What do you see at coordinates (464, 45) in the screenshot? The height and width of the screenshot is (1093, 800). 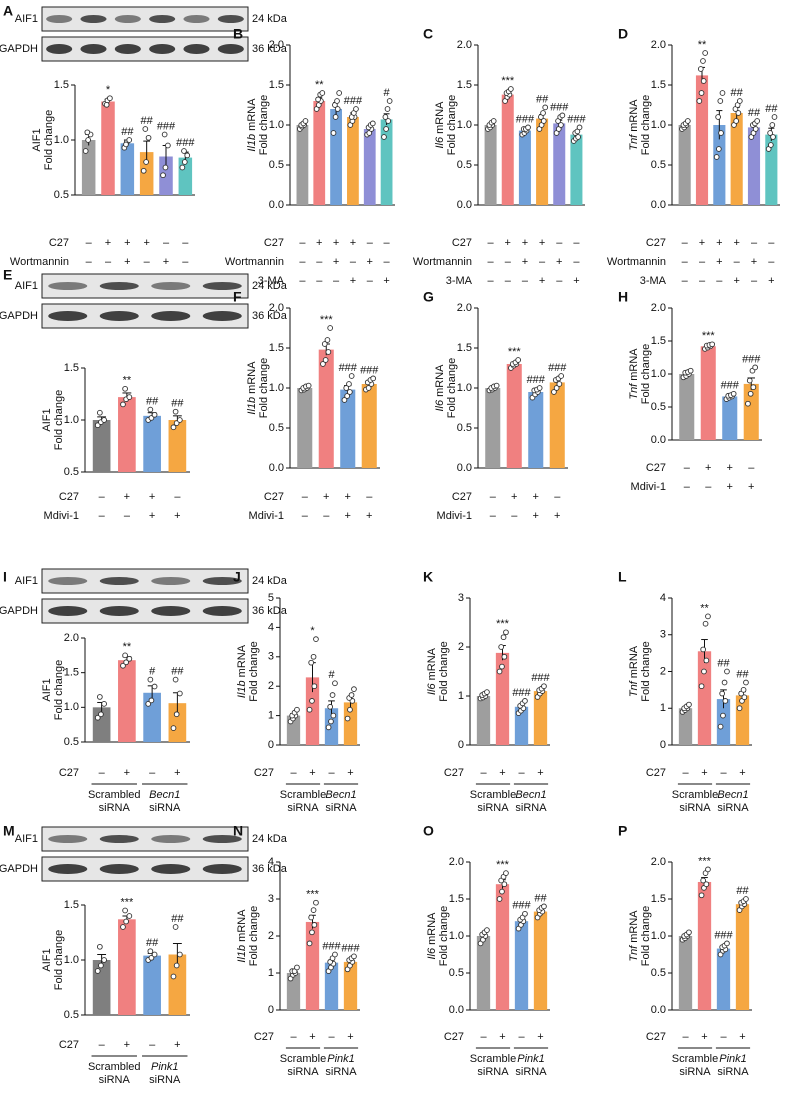 I see `y-tick-label: 2.0` at bounding box center [464, 45].